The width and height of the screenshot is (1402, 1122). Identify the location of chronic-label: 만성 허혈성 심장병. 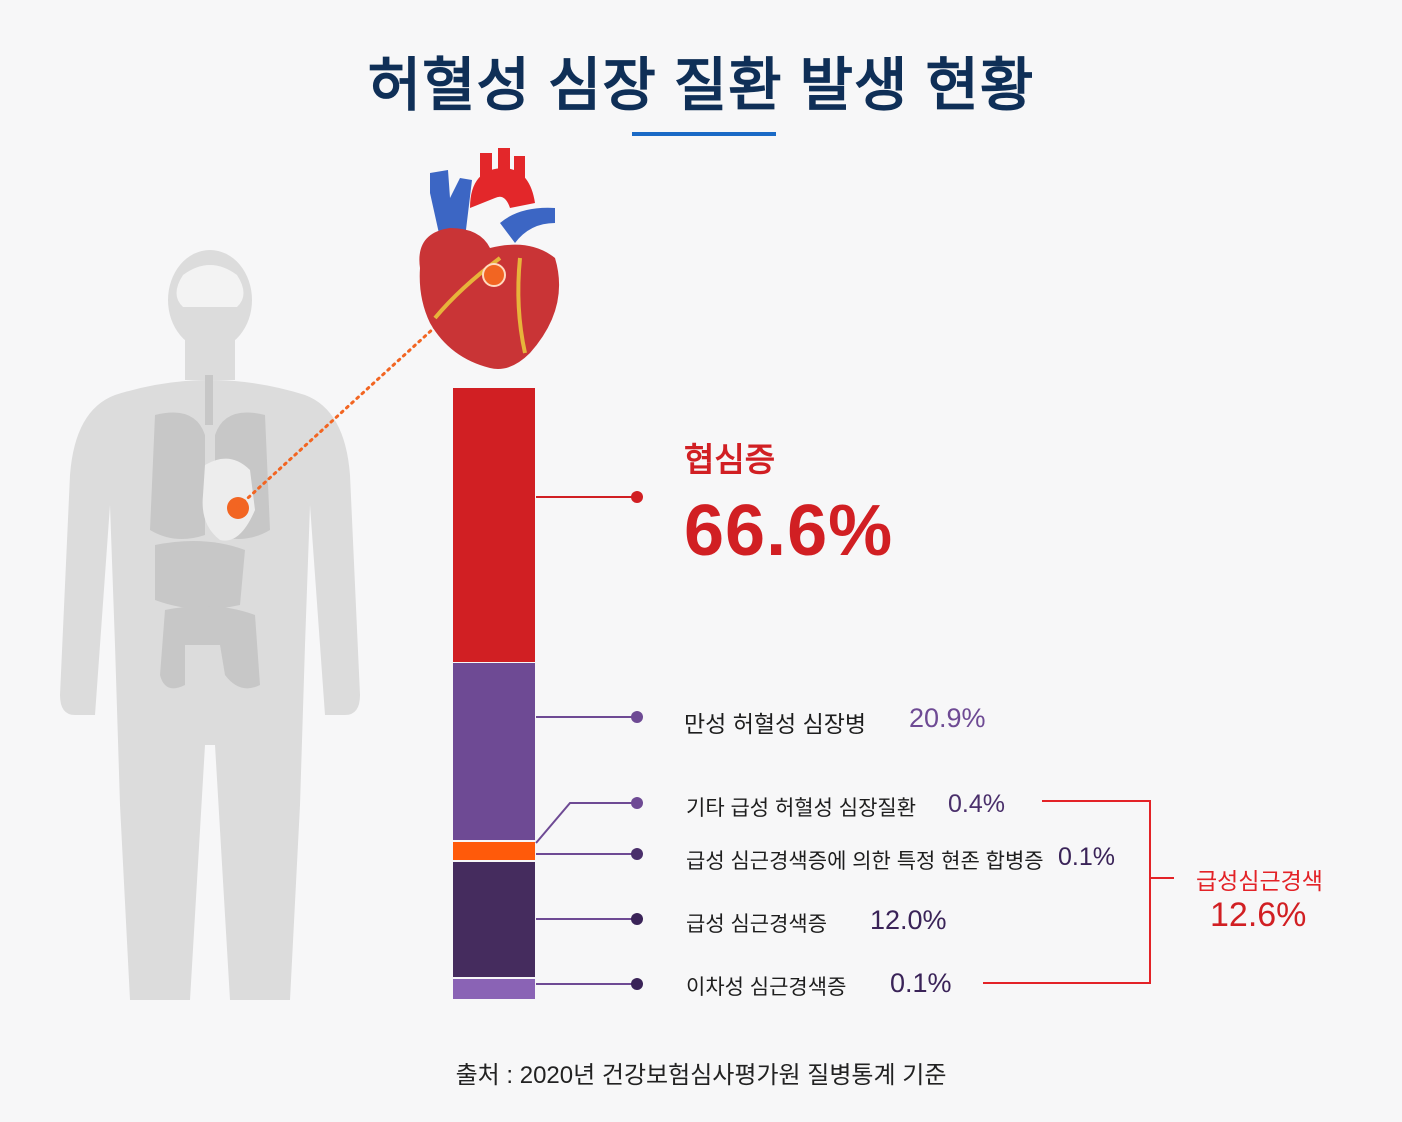
(775, 724).